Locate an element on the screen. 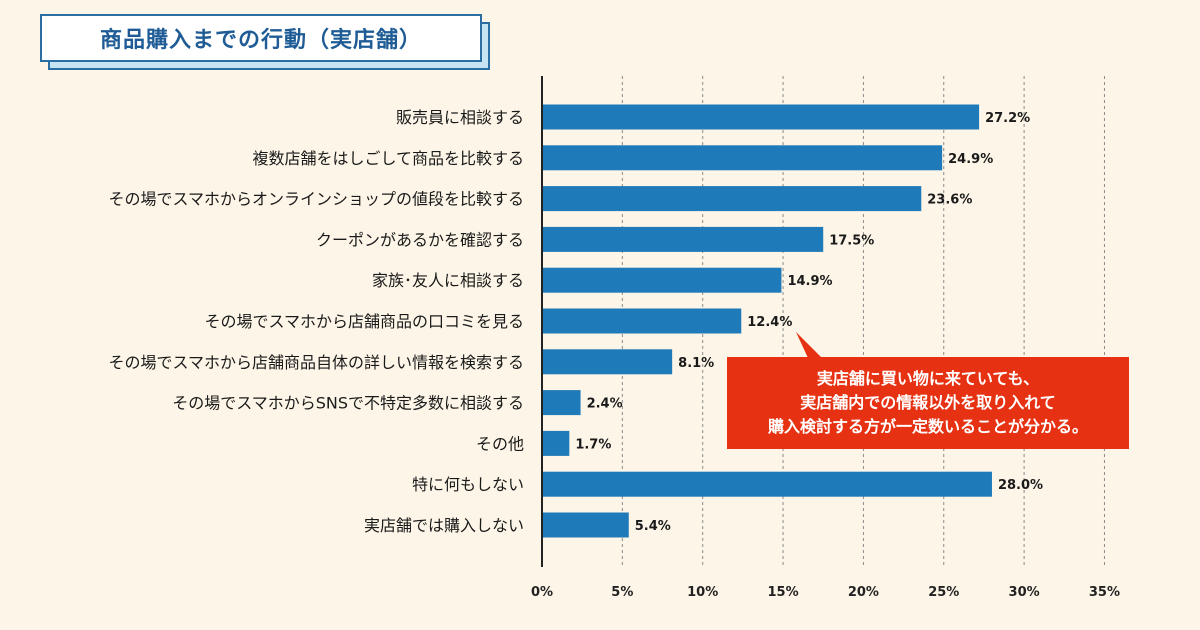 The image size is (1200, 630). category-label: 販売員に相談する is located at coordinates (460, 117).